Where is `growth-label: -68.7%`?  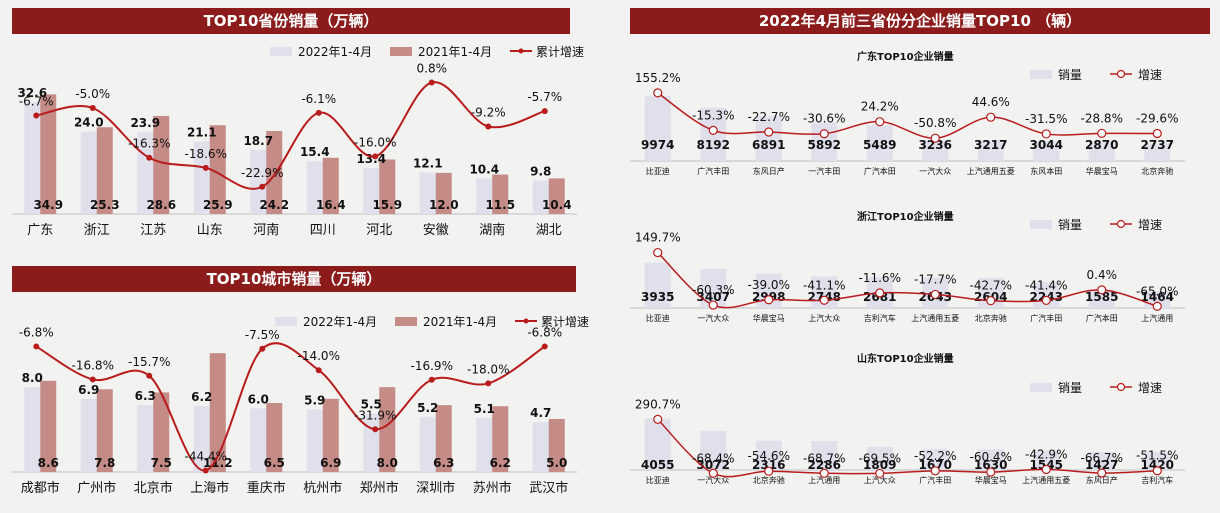 growth-label: -68.7% is located at coordinates (824, 458).